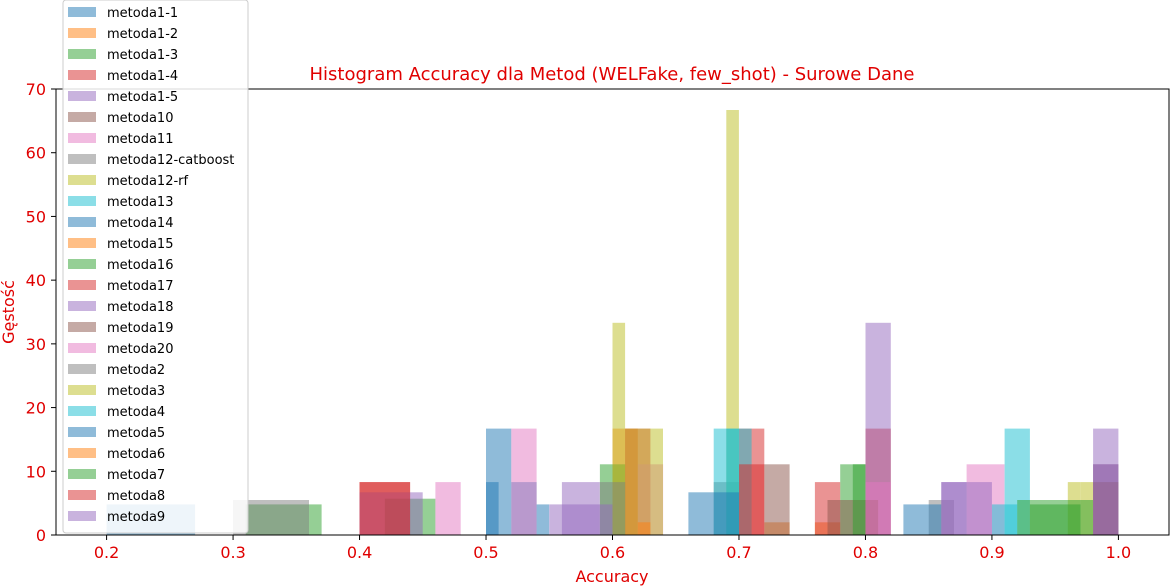  Describe the element at coordinates (142, 34) in the screenshot. I see `legend-label-metoda1-2: metoda1-2` at that location.